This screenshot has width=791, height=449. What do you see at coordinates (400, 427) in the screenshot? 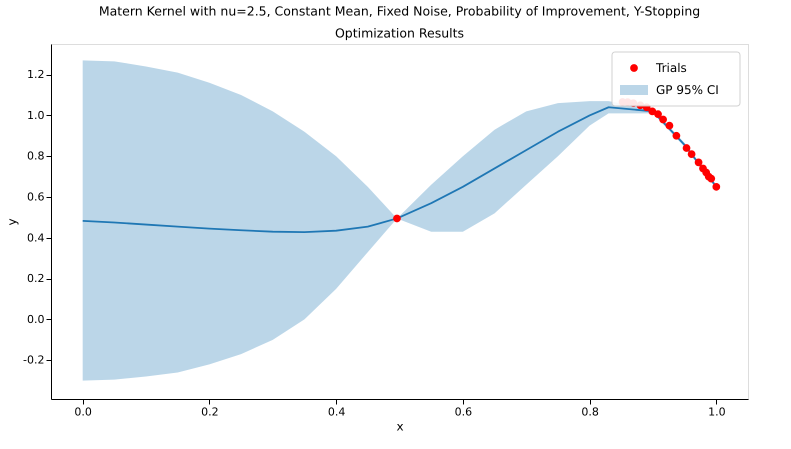
I see `x-axis-title: x` at bounding box center [400, 427].